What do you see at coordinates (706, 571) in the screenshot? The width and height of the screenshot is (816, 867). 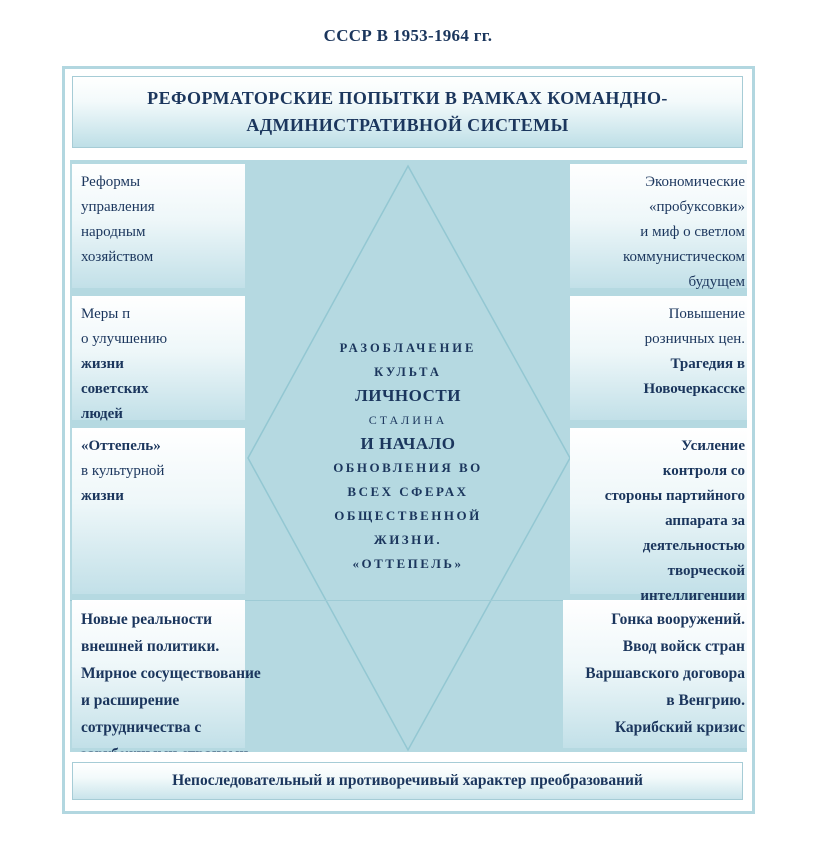 I see `box-line: творческой` at bounding box center [706, 571].